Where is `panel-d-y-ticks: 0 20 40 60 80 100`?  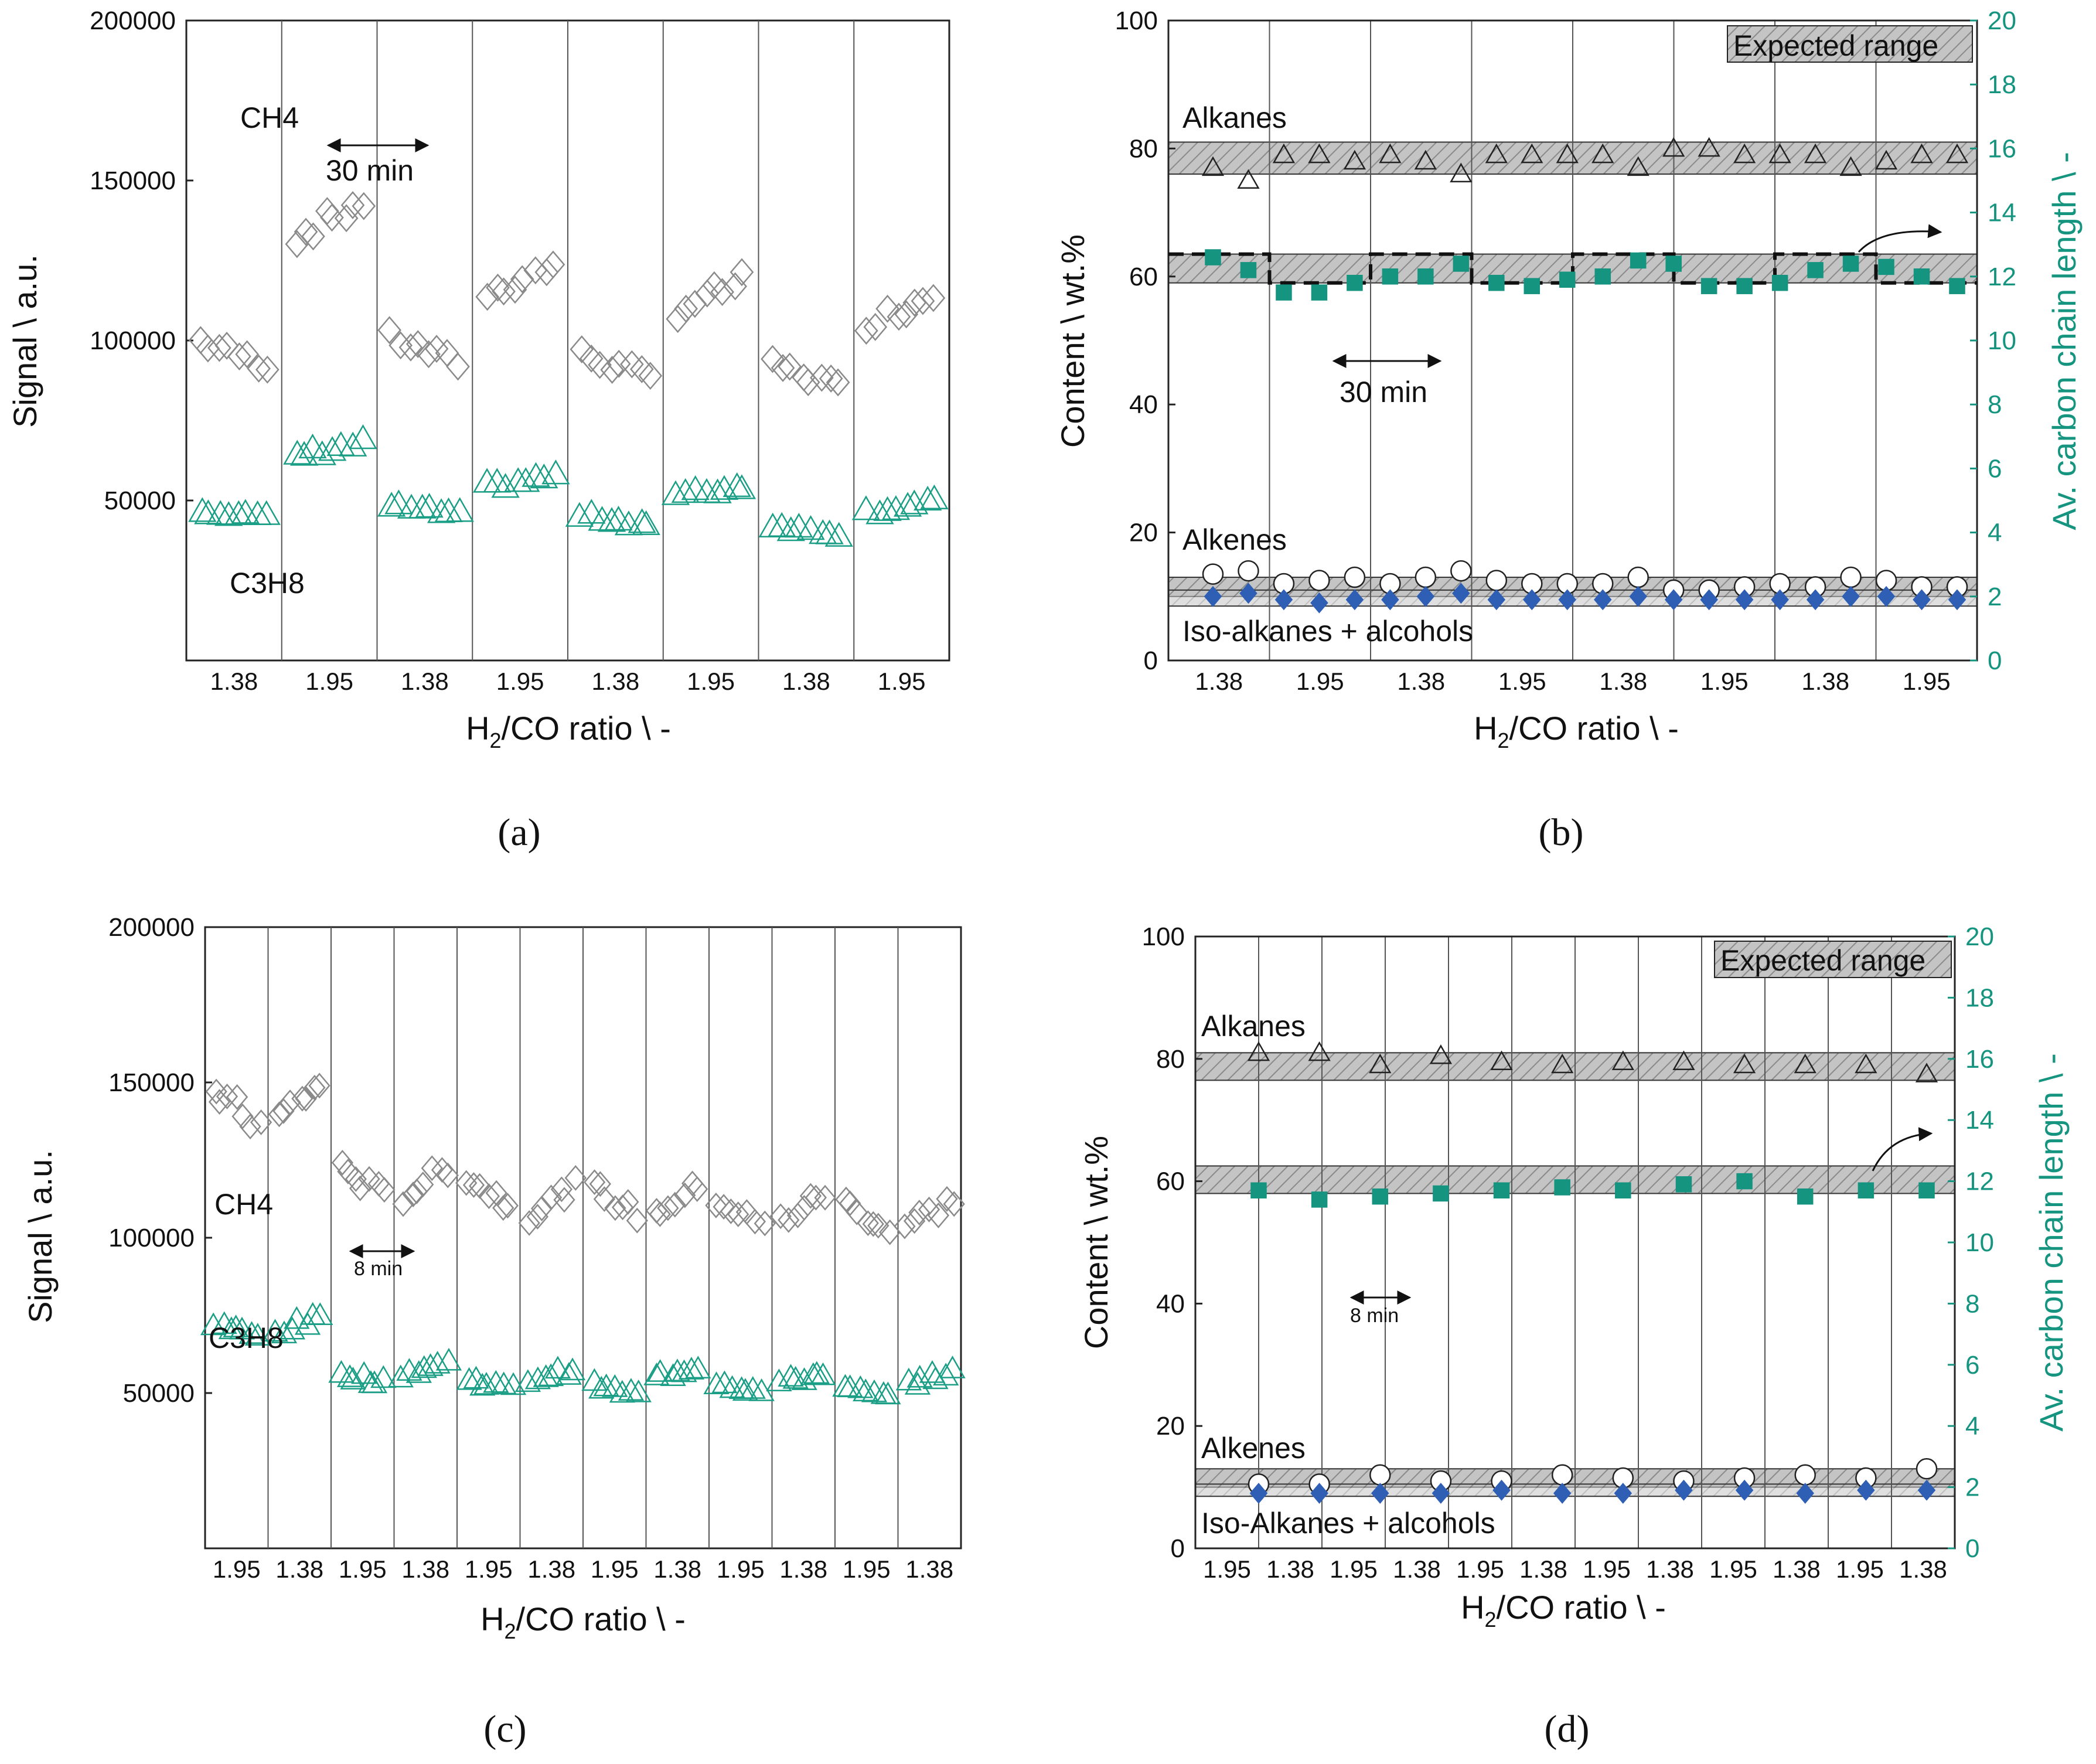
panel-d-y-ticks: 0 20 40 60 80 100 is located at coordinates (1172, 1242).